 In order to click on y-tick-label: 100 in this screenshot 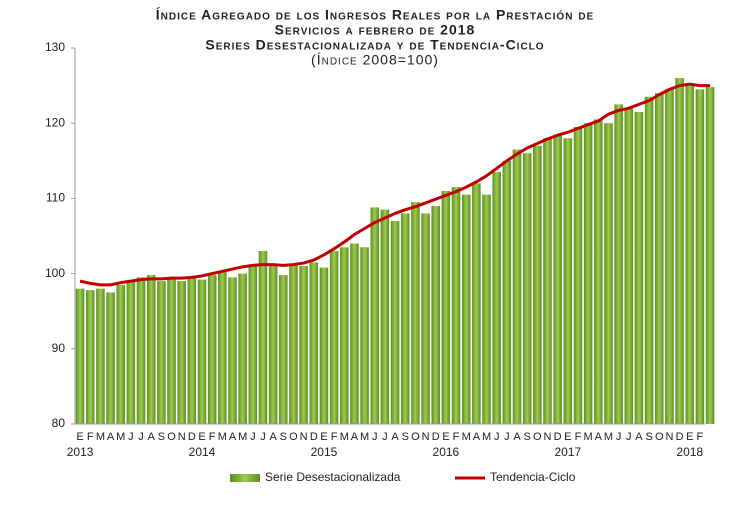, I will do `click(55, 273)`.